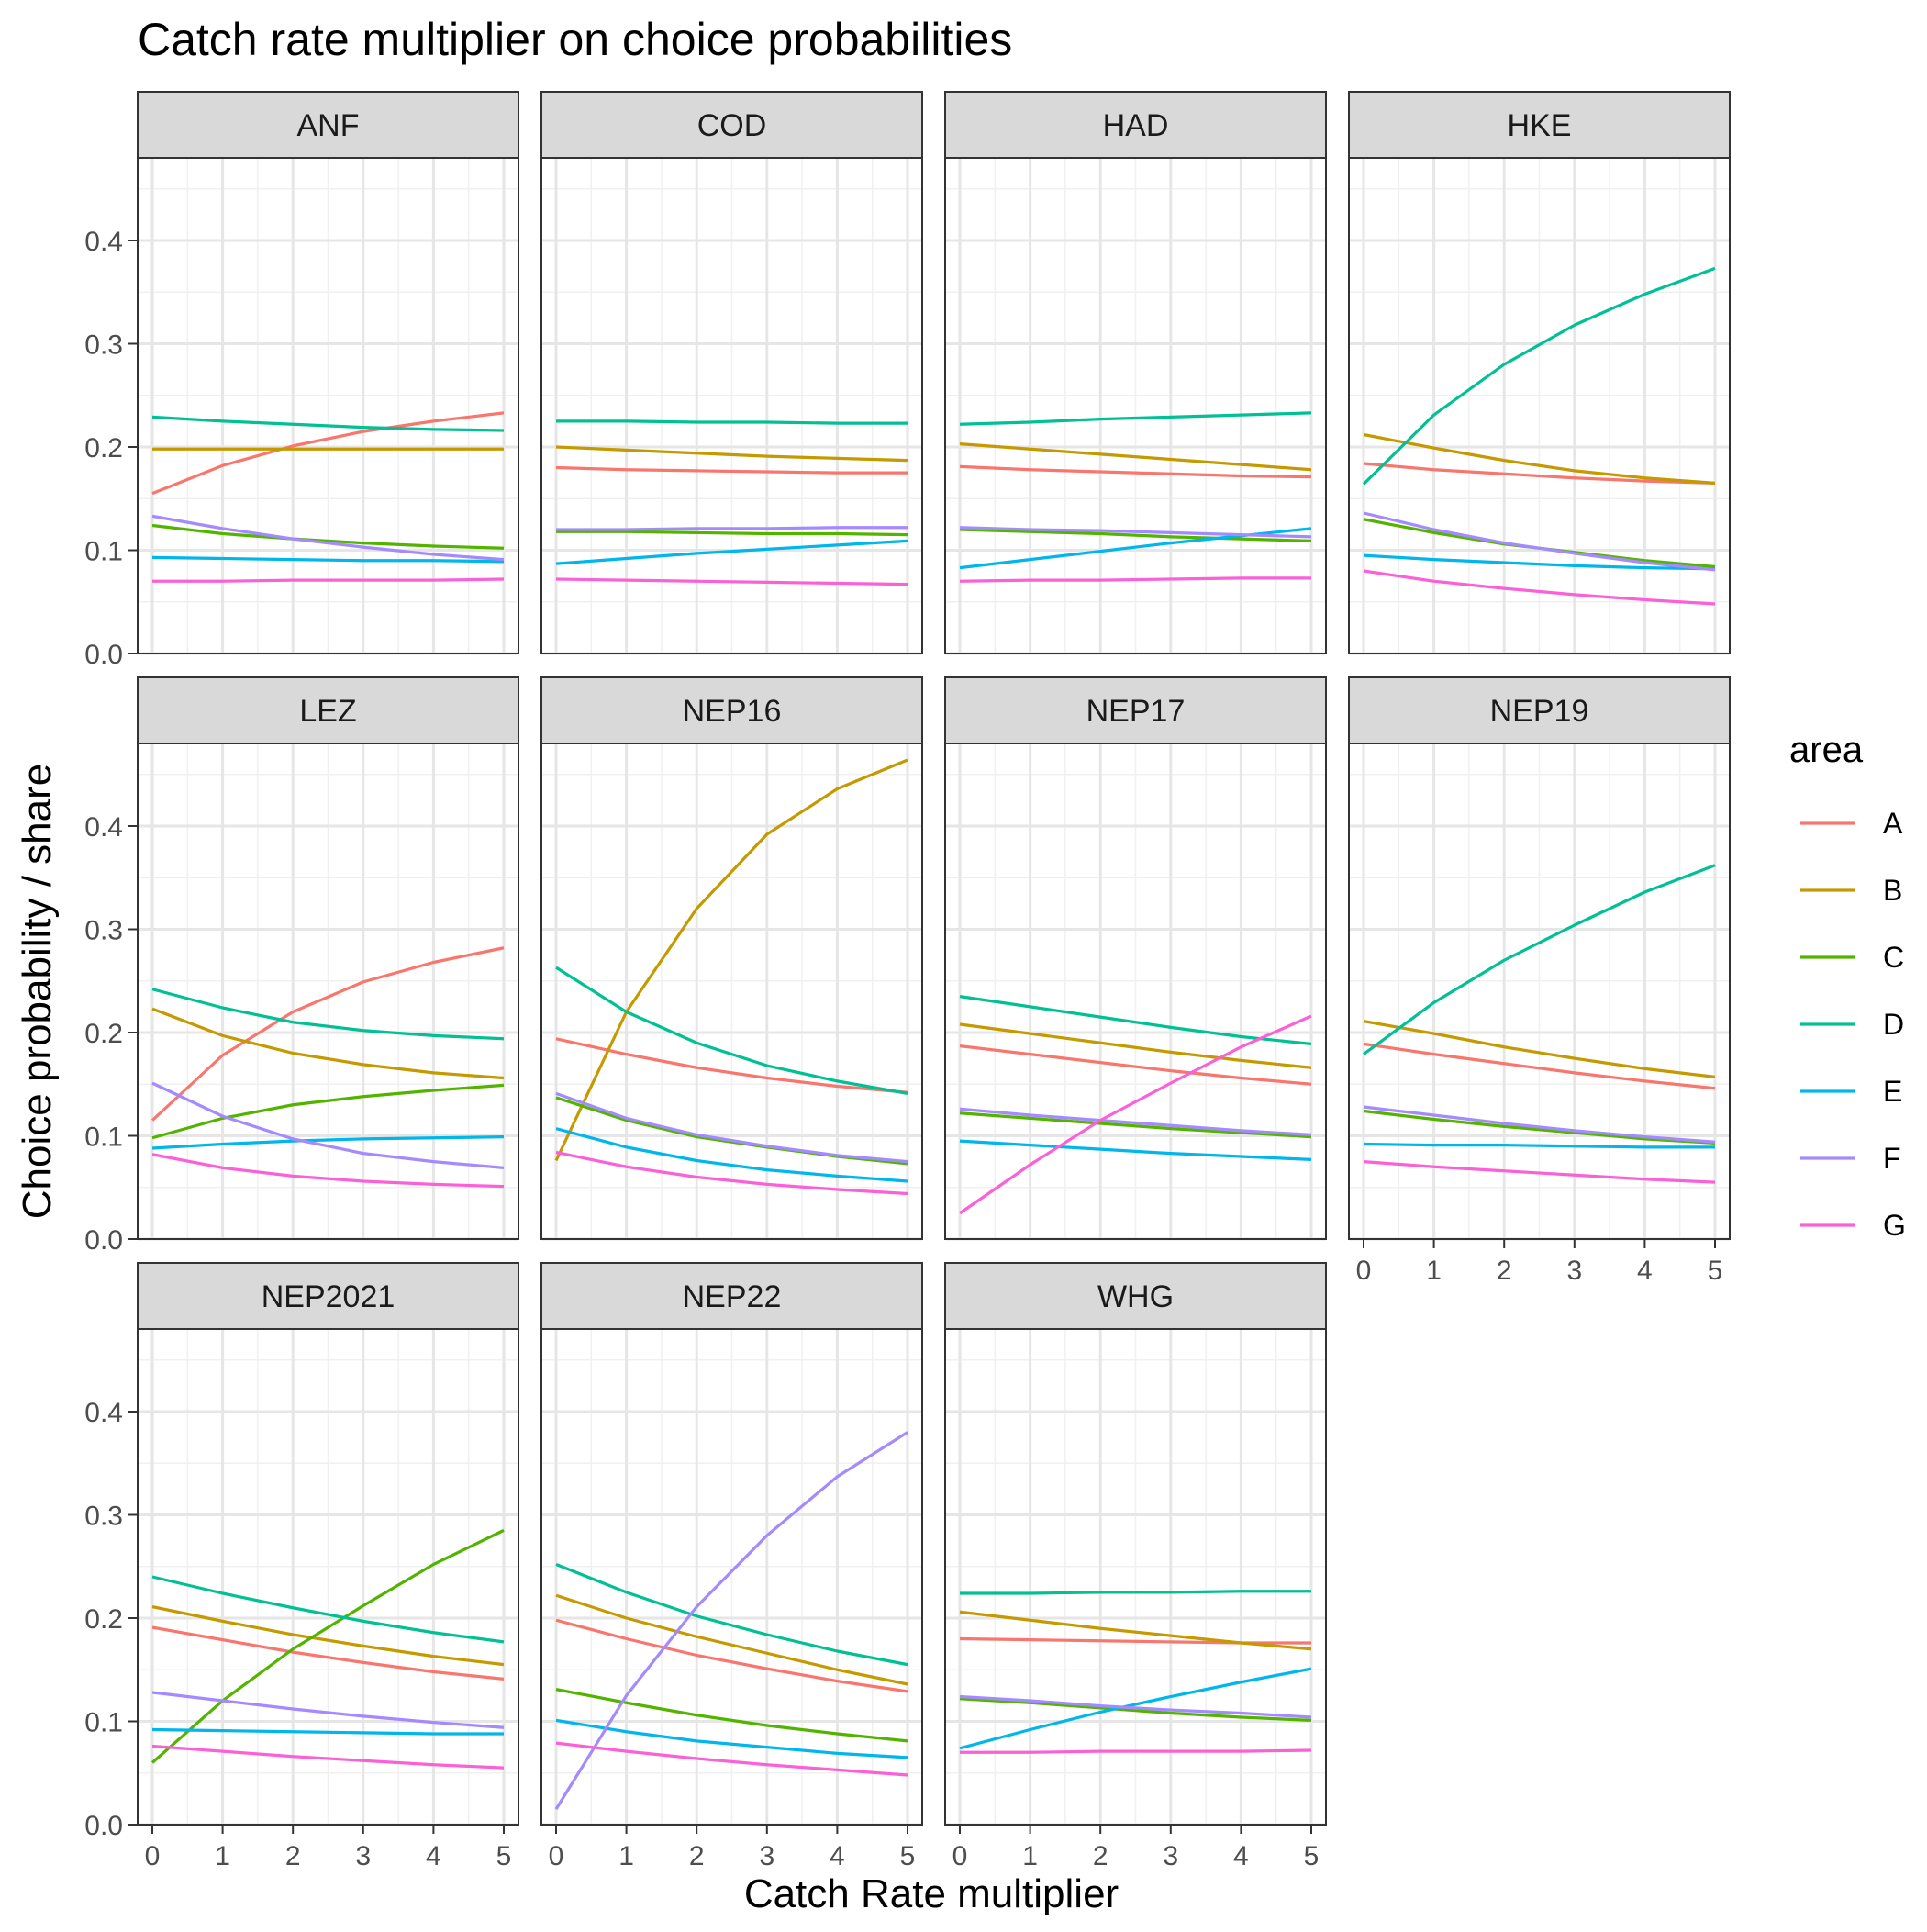  I want to click on y-tick-label: 0.1, so click(103, 552).